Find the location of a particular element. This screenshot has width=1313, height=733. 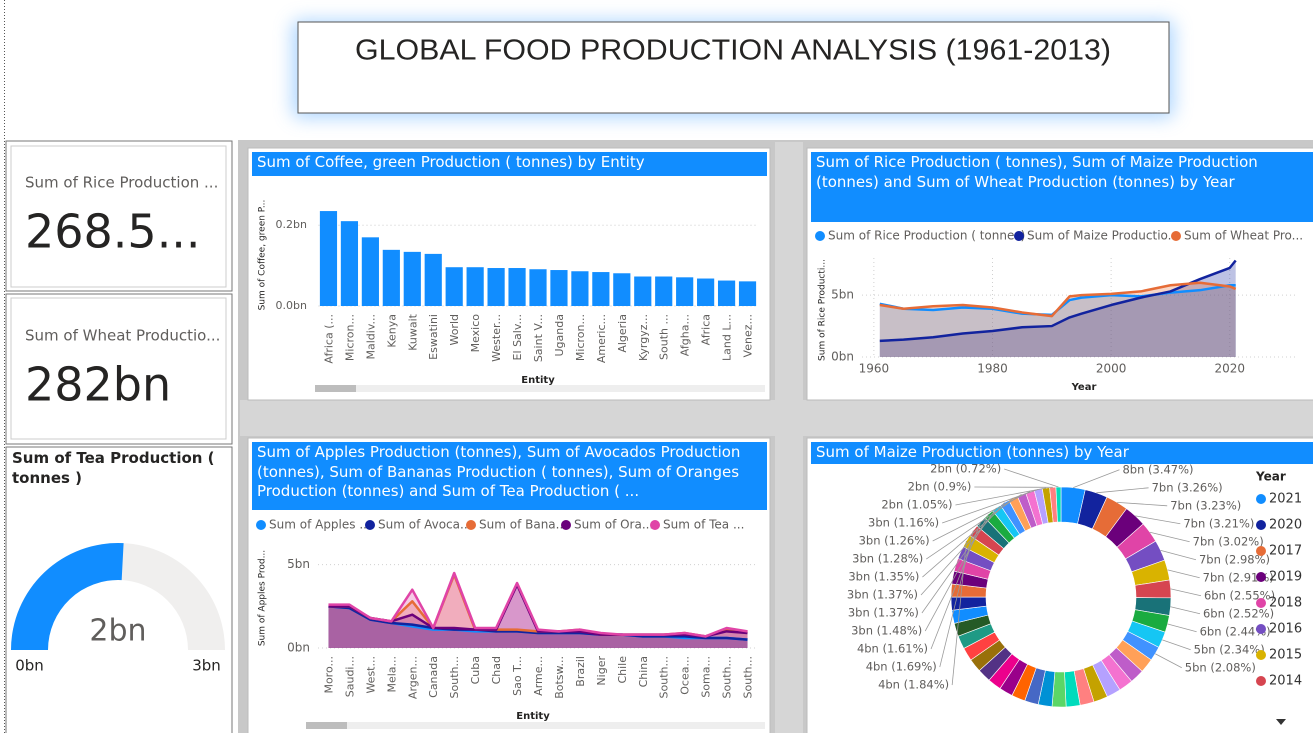

data-label: 7bn (3.23%) is located at coordinates (1205, 505).